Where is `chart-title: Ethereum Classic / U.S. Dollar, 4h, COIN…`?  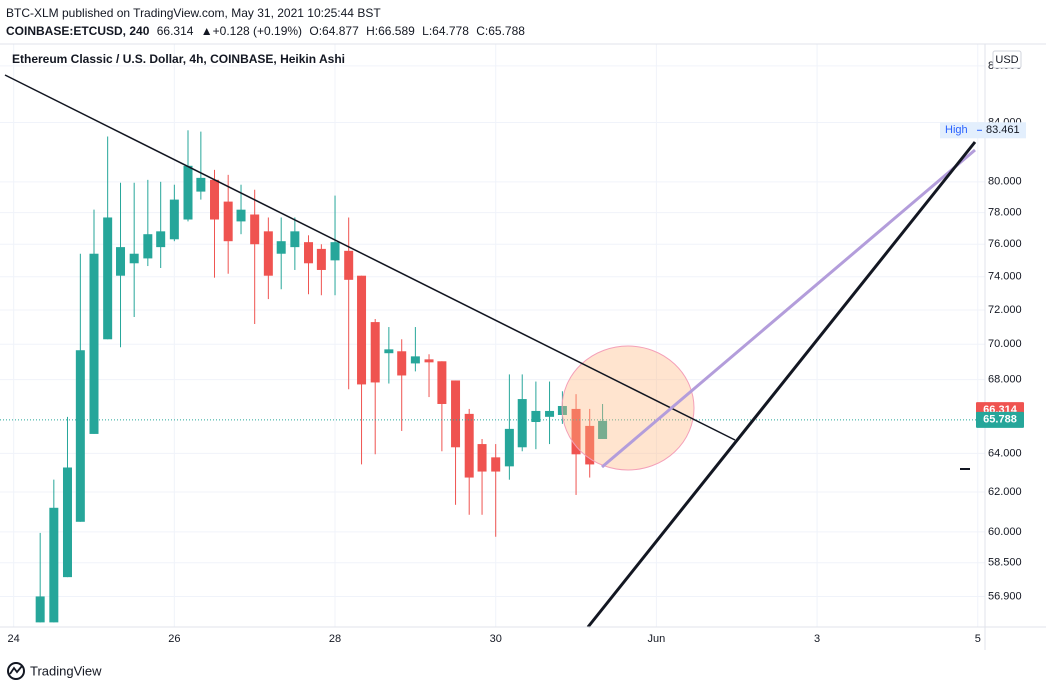 chart-title: Ethereum Classic / U.S. Dollar, 4h, COIN… is located at coordinates (178, 59).